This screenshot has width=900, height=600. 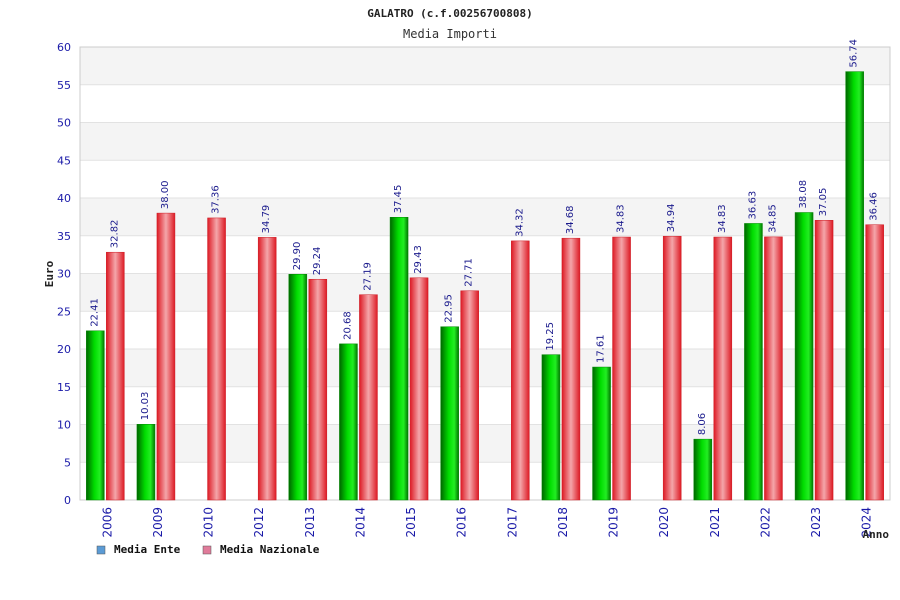 What do you see at coordinates (270, 549) in the screenshot?
I see `legend-label: Media Nazionale` at bounding box center [270, 549].